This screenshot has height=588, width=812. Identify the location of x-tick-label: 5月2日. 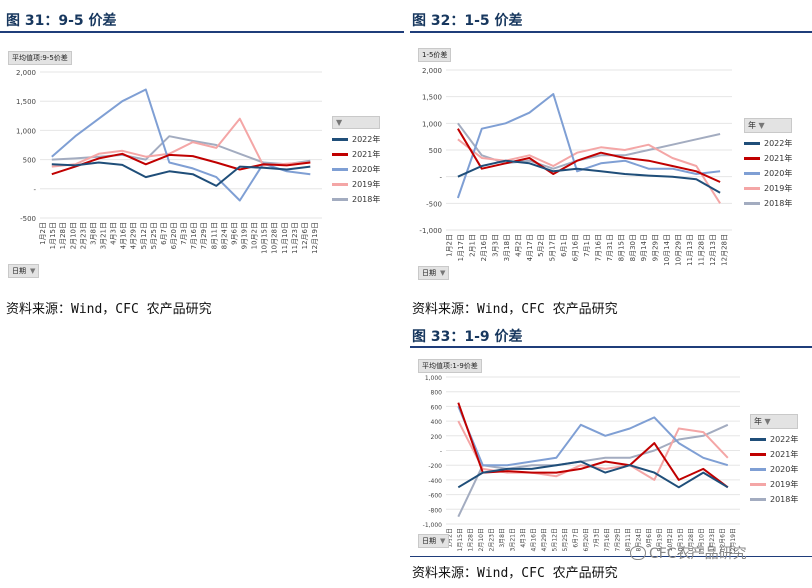
(541, 245).